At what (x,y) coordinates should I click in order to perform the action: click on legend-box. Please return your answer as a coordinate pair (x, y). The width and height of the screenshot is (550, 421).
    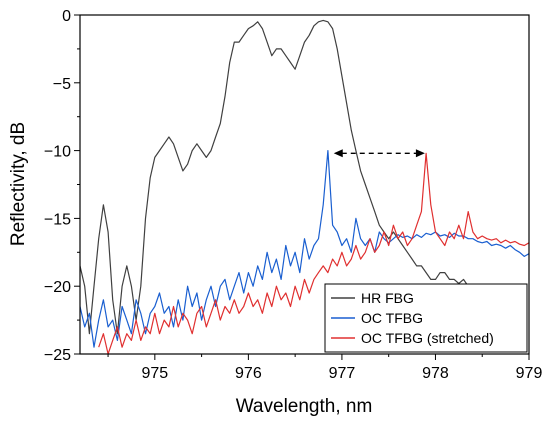
    Looking at the image, I should click on (426, 318).